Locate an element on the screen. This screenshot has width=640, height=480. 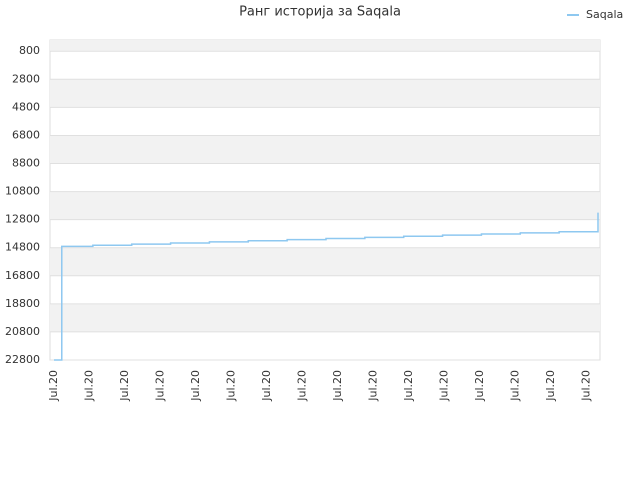
y-tick-label: 4800 is located at coordinates (26, 106).